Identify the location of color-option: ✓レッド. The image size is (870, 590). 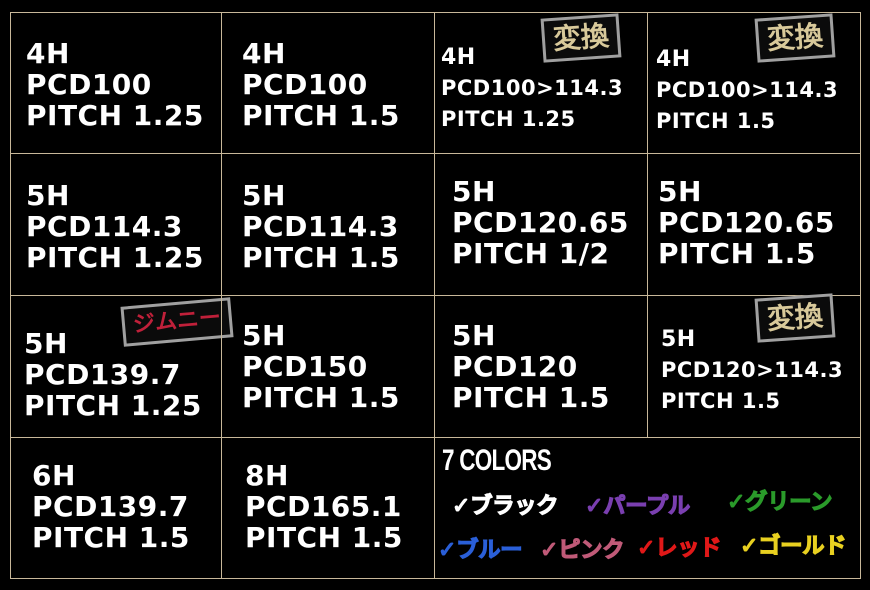
(679, 548).